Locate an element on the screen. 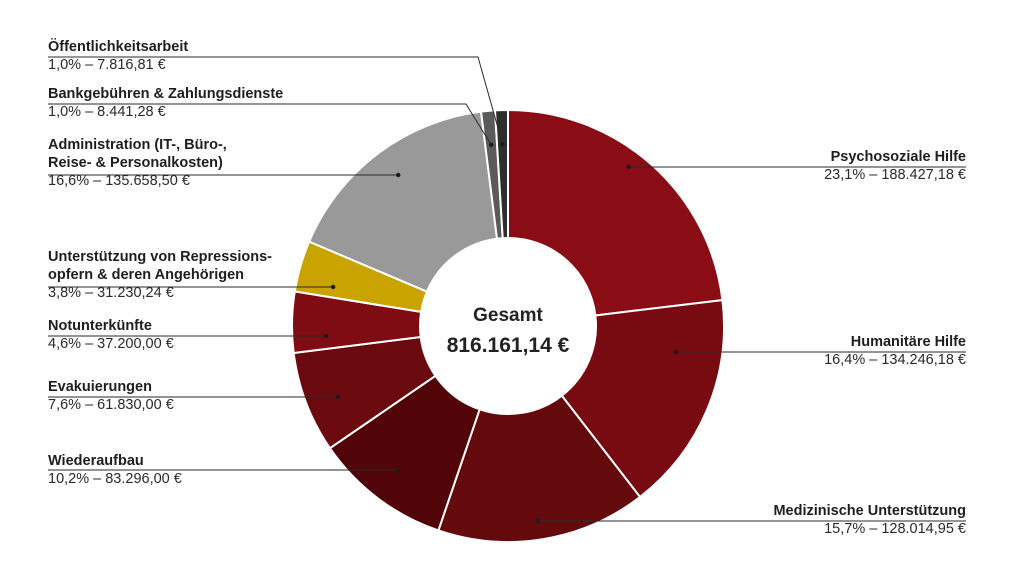 This screenshot has width=1024, height=581. slice-value: 15,7% – 128.014,95 € is located at coordinates (895, 529).